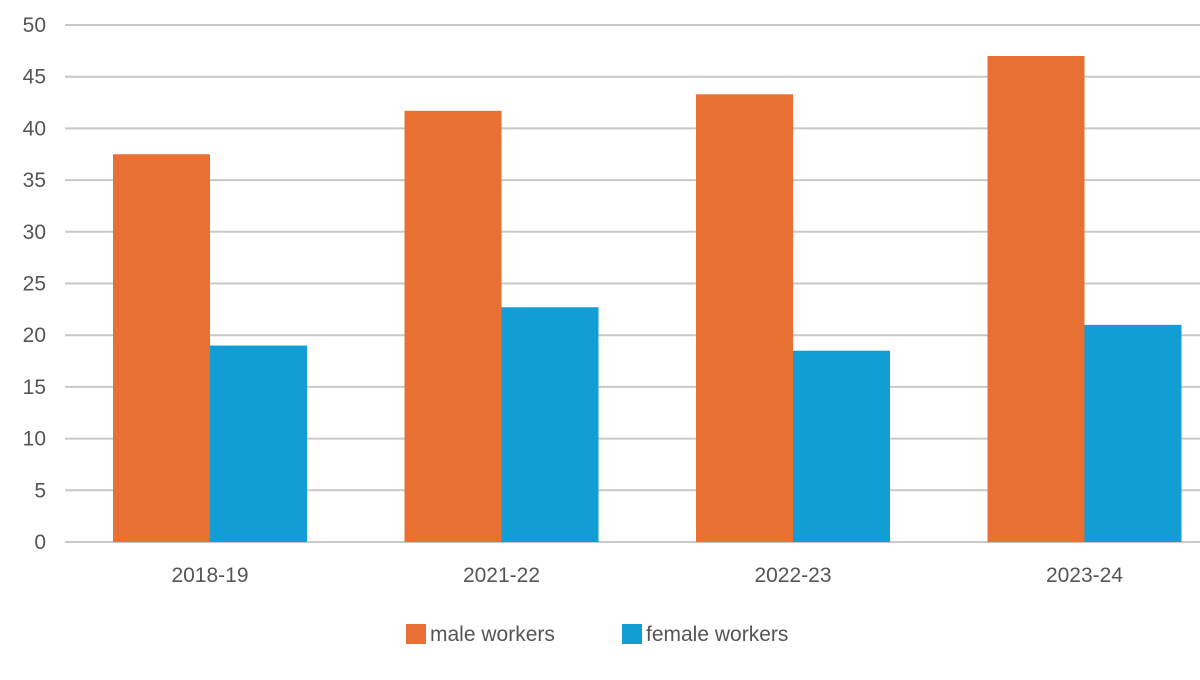 Image resolution: width=1200 pixels, height=680 pixels. Describe the element at coordinates (34, 387) in the screenshot. I see `y-tick-label: 15` at that location.